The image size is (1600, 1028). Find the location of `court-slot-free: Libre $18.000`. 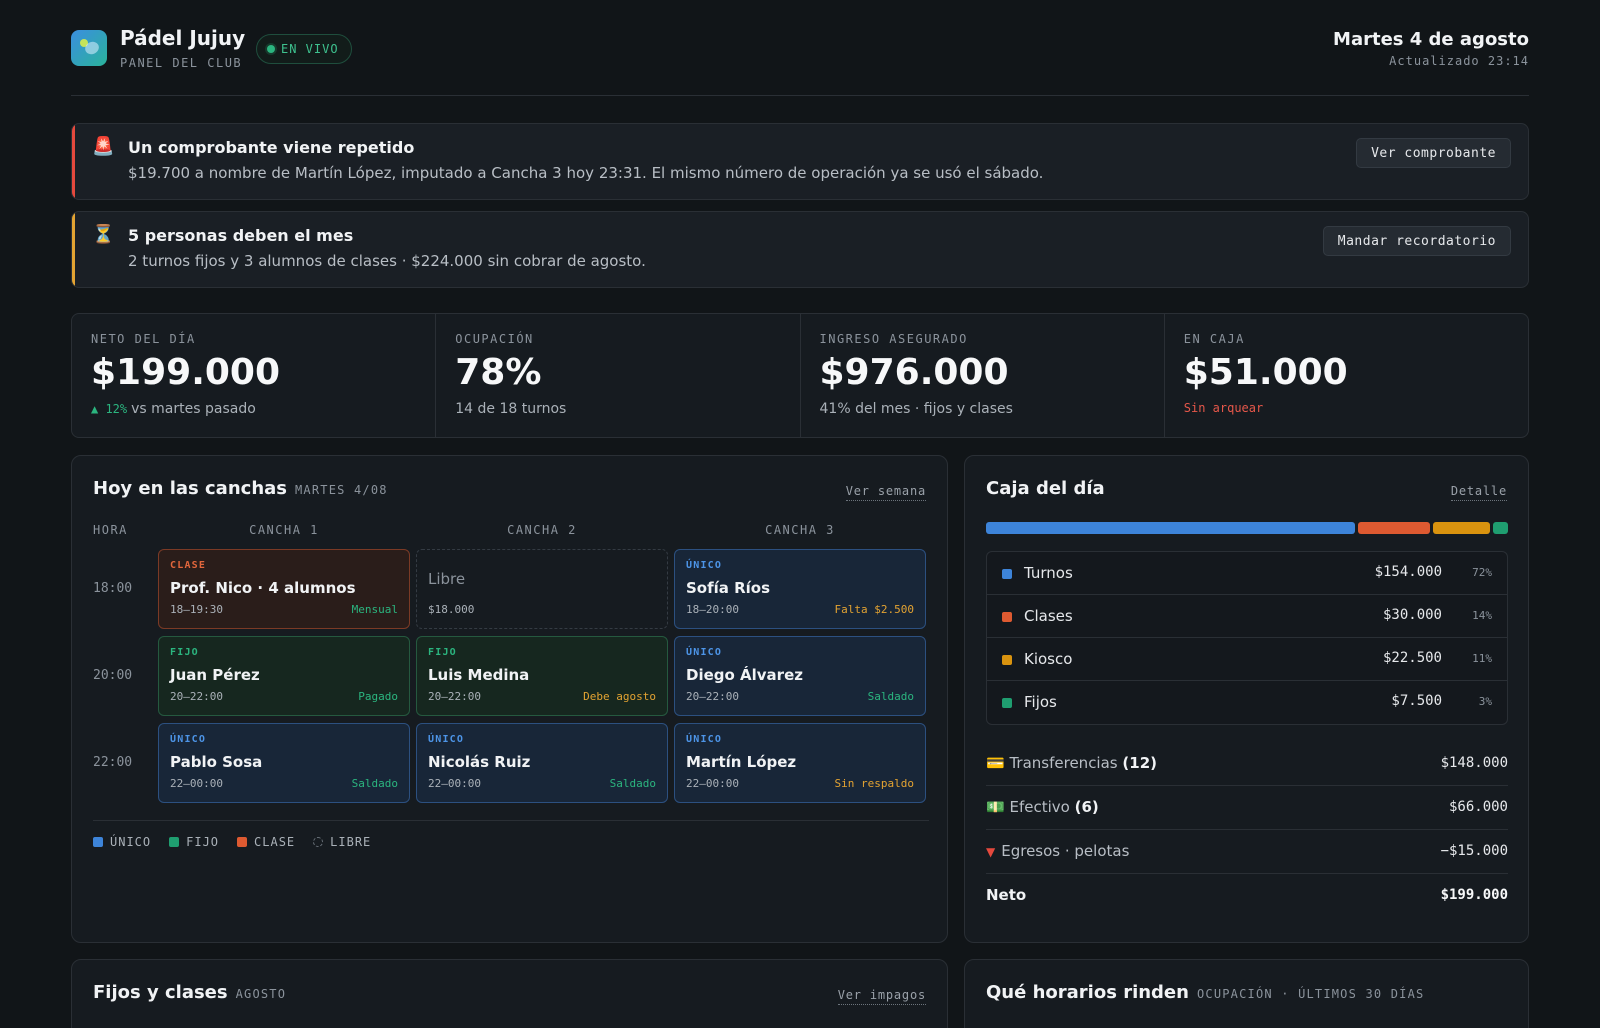

court-slot-free: Libre $18.000 is located at coordinates (542, 589).